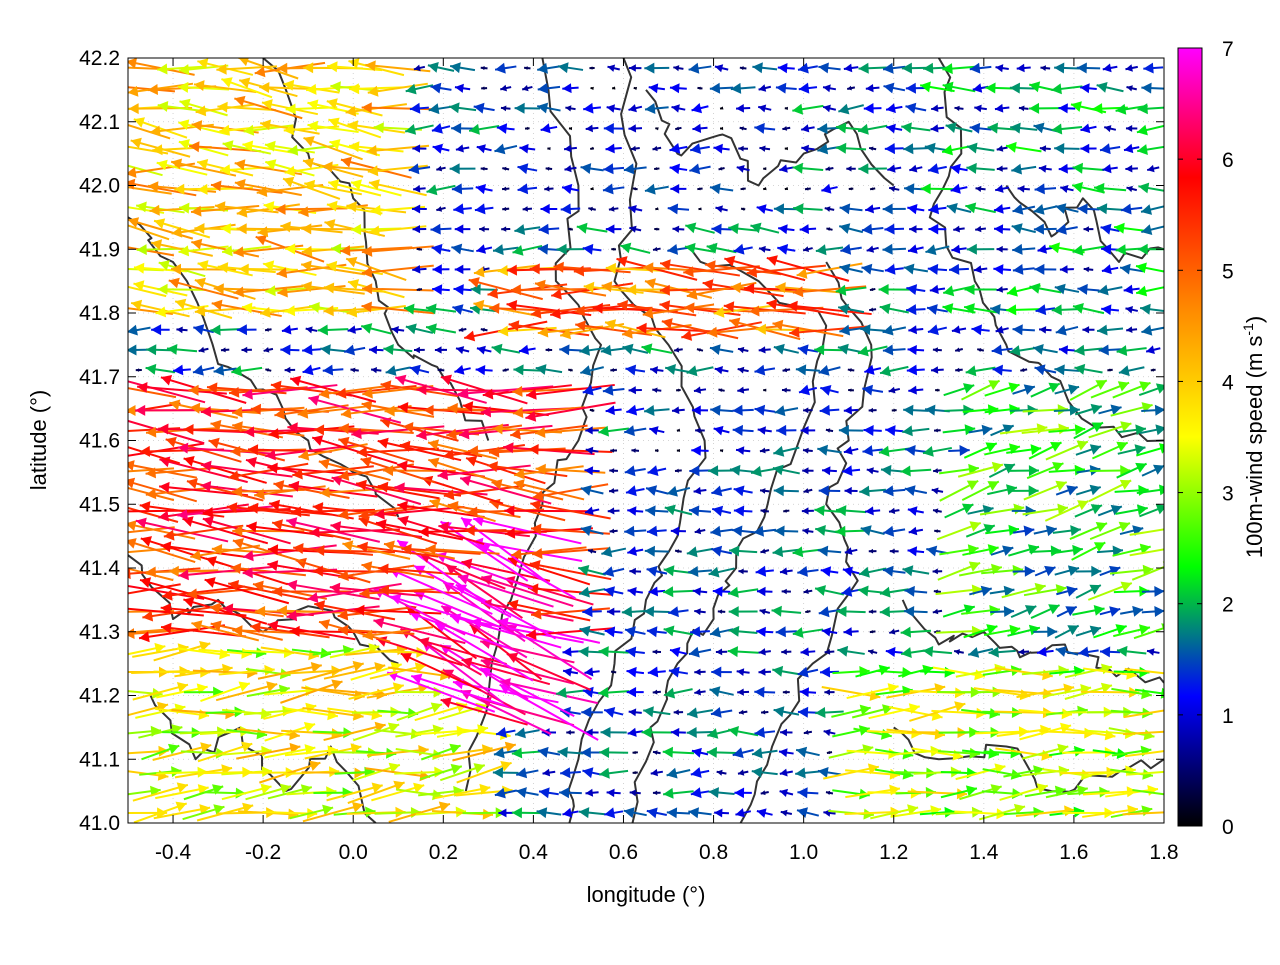  Describe the element at coordinates (646, 894) in the screenshot. I see `x-axis-label: longitude (°)` at that location.